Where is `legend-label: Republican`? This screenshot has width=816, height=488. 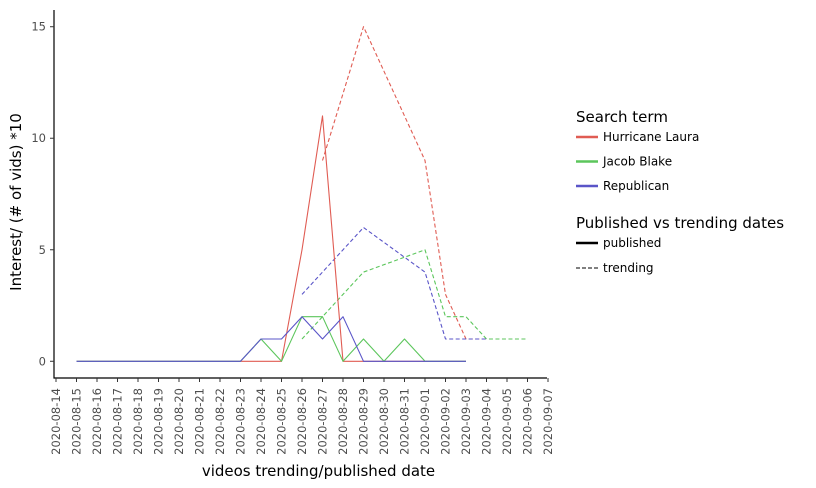 legend-label: Republican is located at coordinates (636, 186).